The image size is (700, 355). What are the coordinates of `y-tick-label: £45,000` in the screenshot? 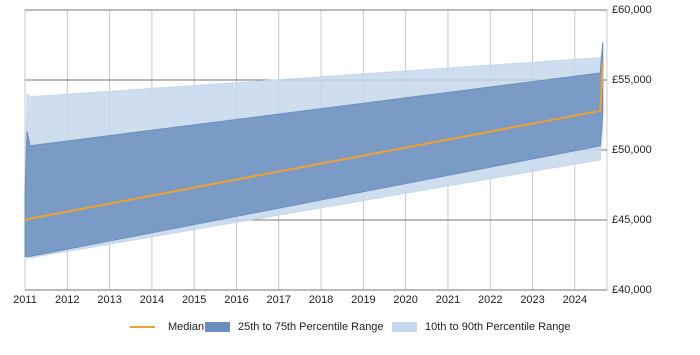 It's located at (632, 220).